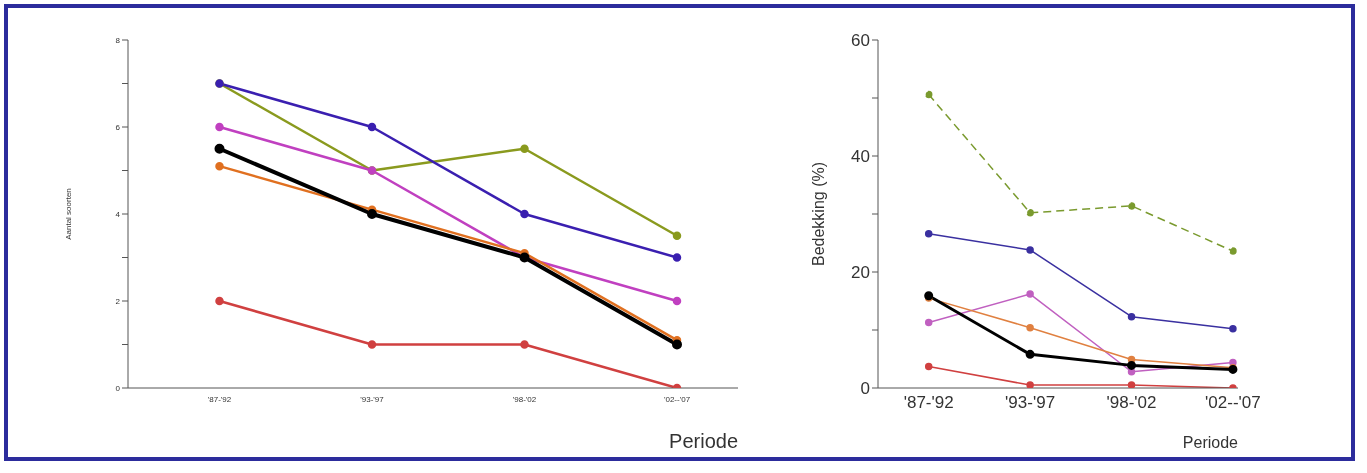 This screenshot has width=1367, height=473. I want to click on y-tick-label: 40, so click(860, 157).